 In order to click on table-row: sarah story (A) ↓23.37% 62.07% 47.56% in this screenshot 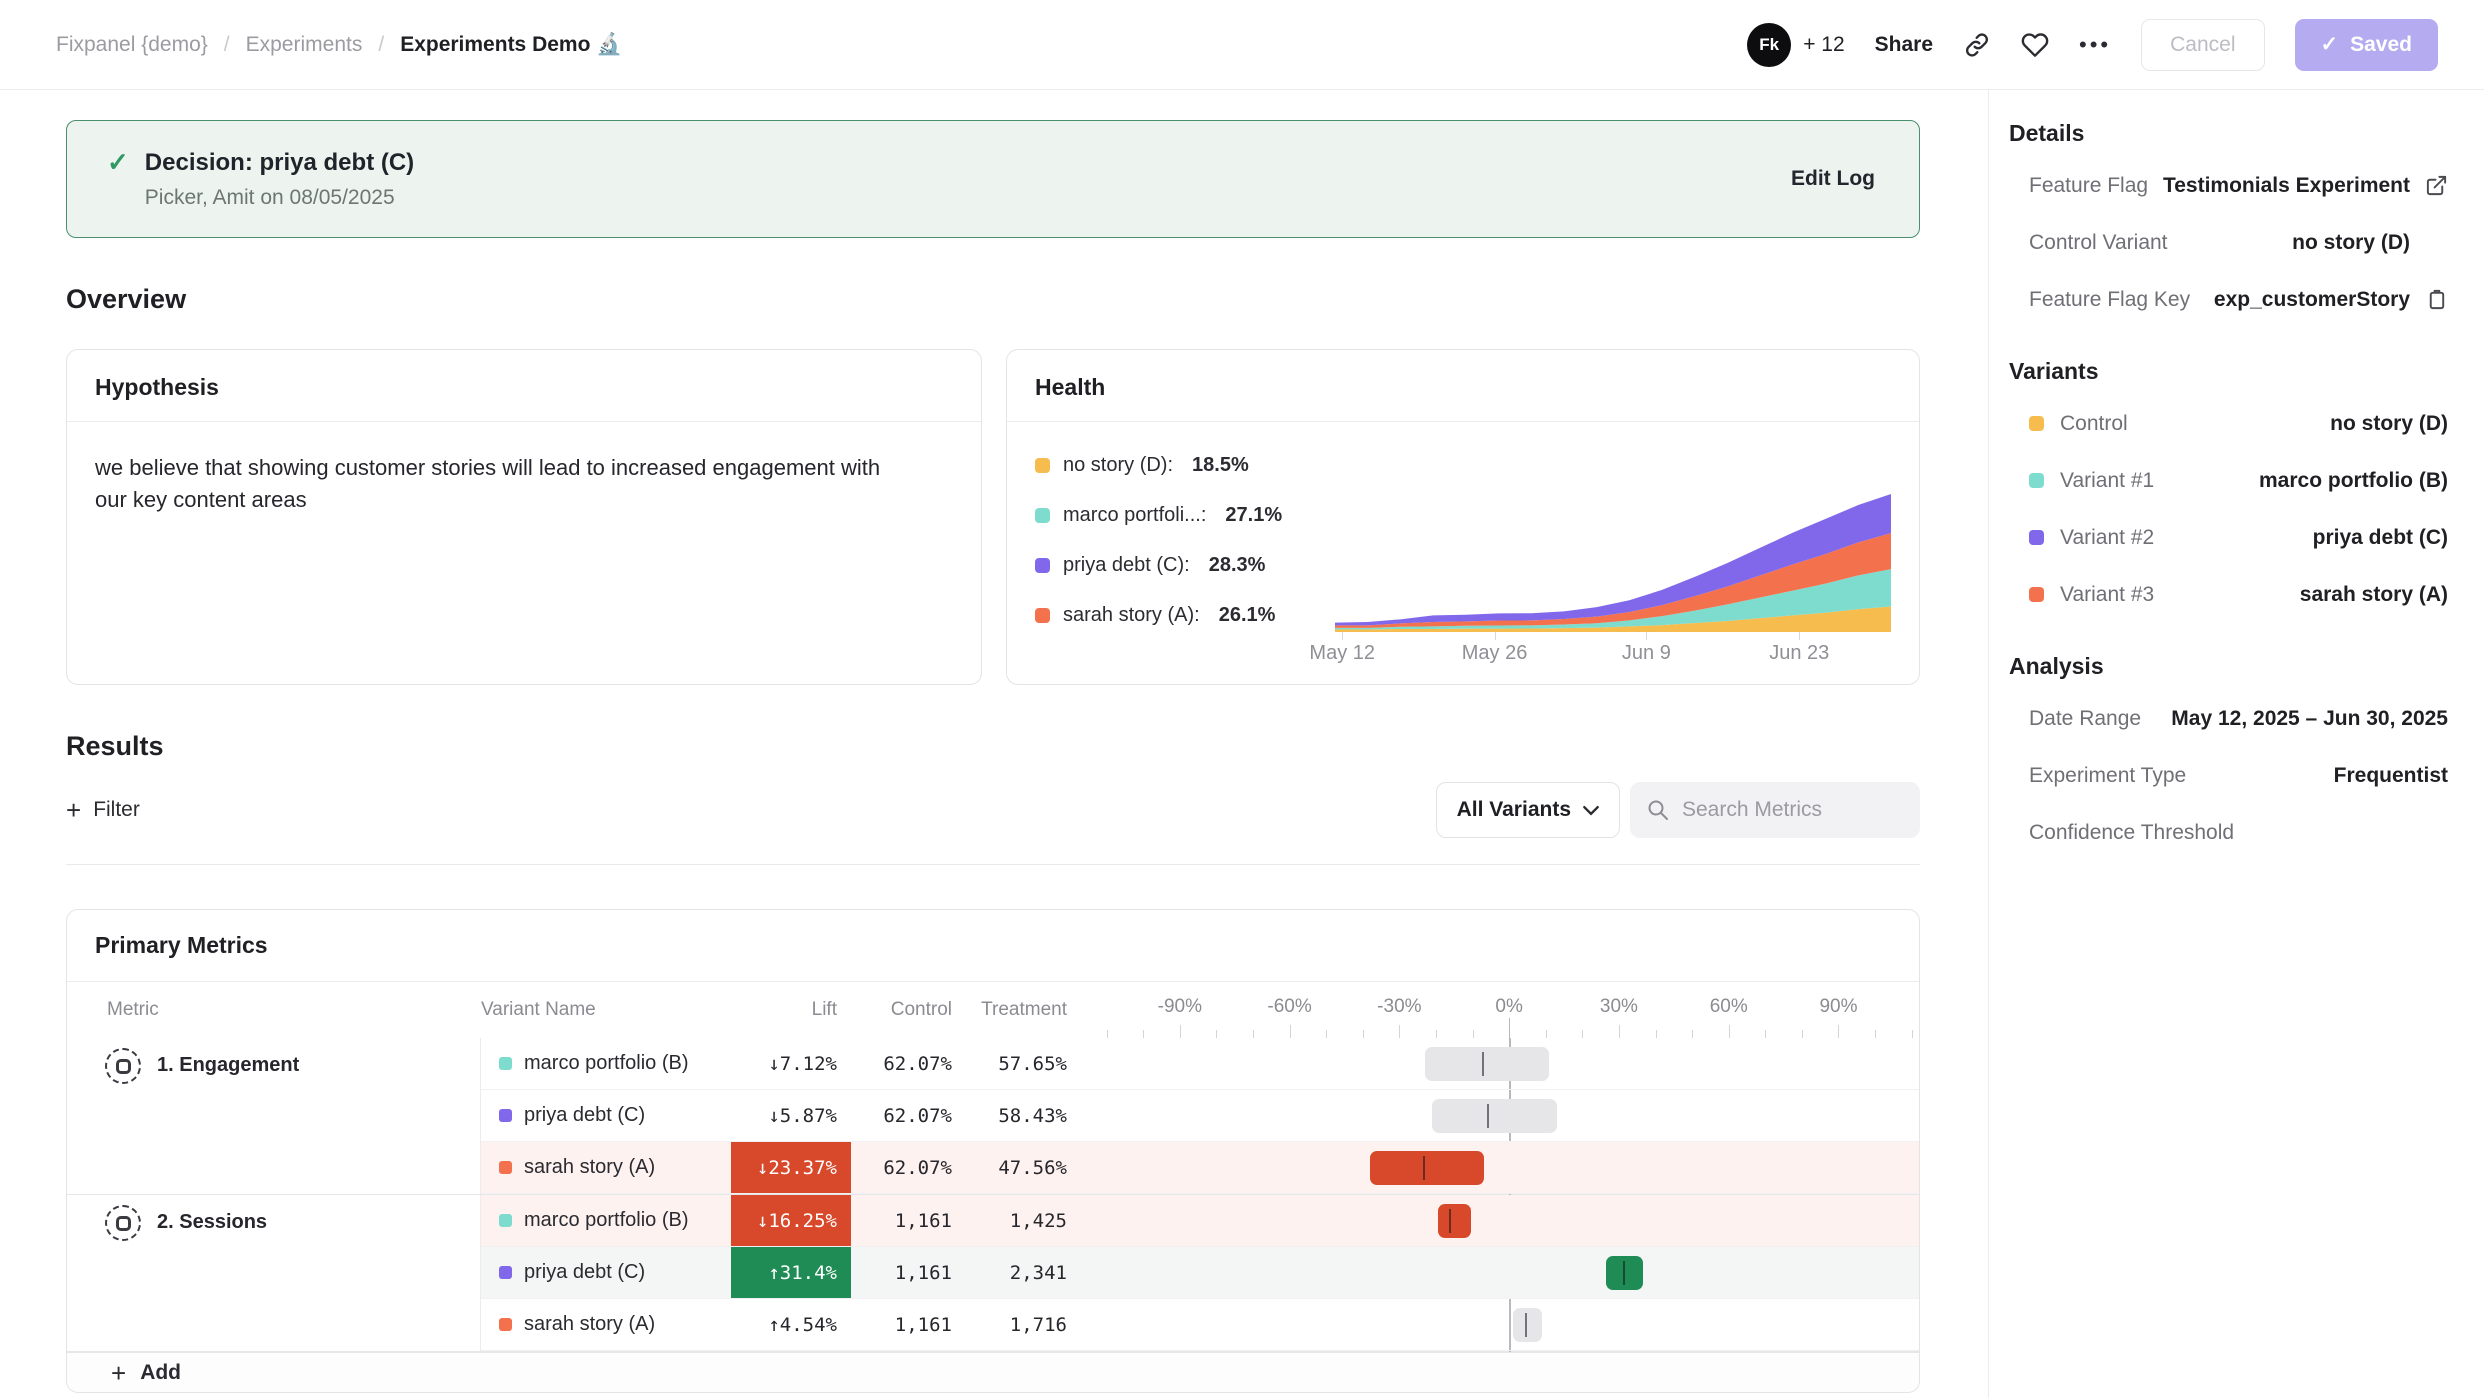, I will do `click(1200, 1168)`.